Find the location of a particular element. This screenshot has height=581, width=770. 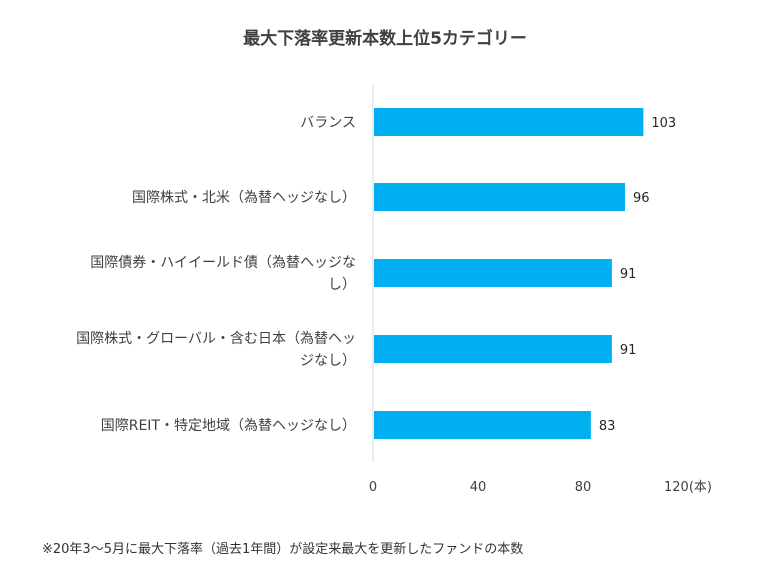

x-tick-label: 40 is located at coordinates (478, 487).